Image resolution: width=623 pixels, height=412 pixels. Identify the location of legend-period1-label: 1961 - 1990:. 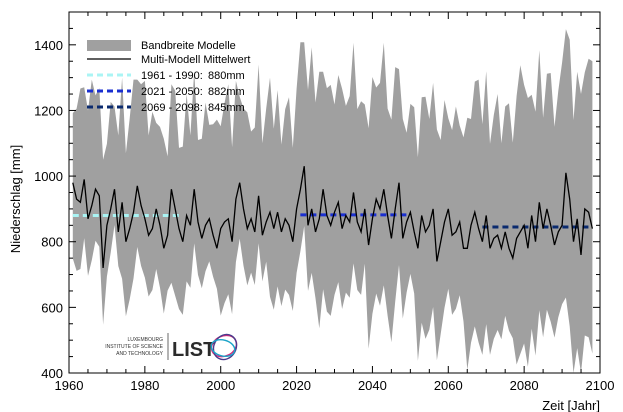
(172, 76).